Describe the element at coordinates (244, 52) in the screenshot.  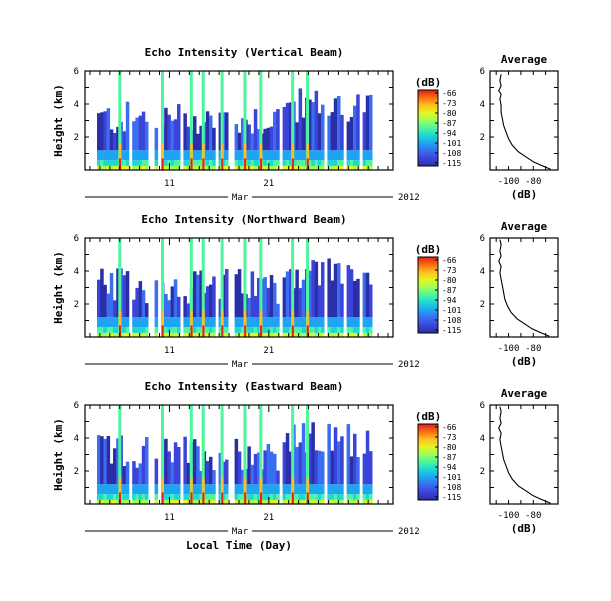
I see `panel-title: Echo Intensity (Vertical Beam)` at that location.